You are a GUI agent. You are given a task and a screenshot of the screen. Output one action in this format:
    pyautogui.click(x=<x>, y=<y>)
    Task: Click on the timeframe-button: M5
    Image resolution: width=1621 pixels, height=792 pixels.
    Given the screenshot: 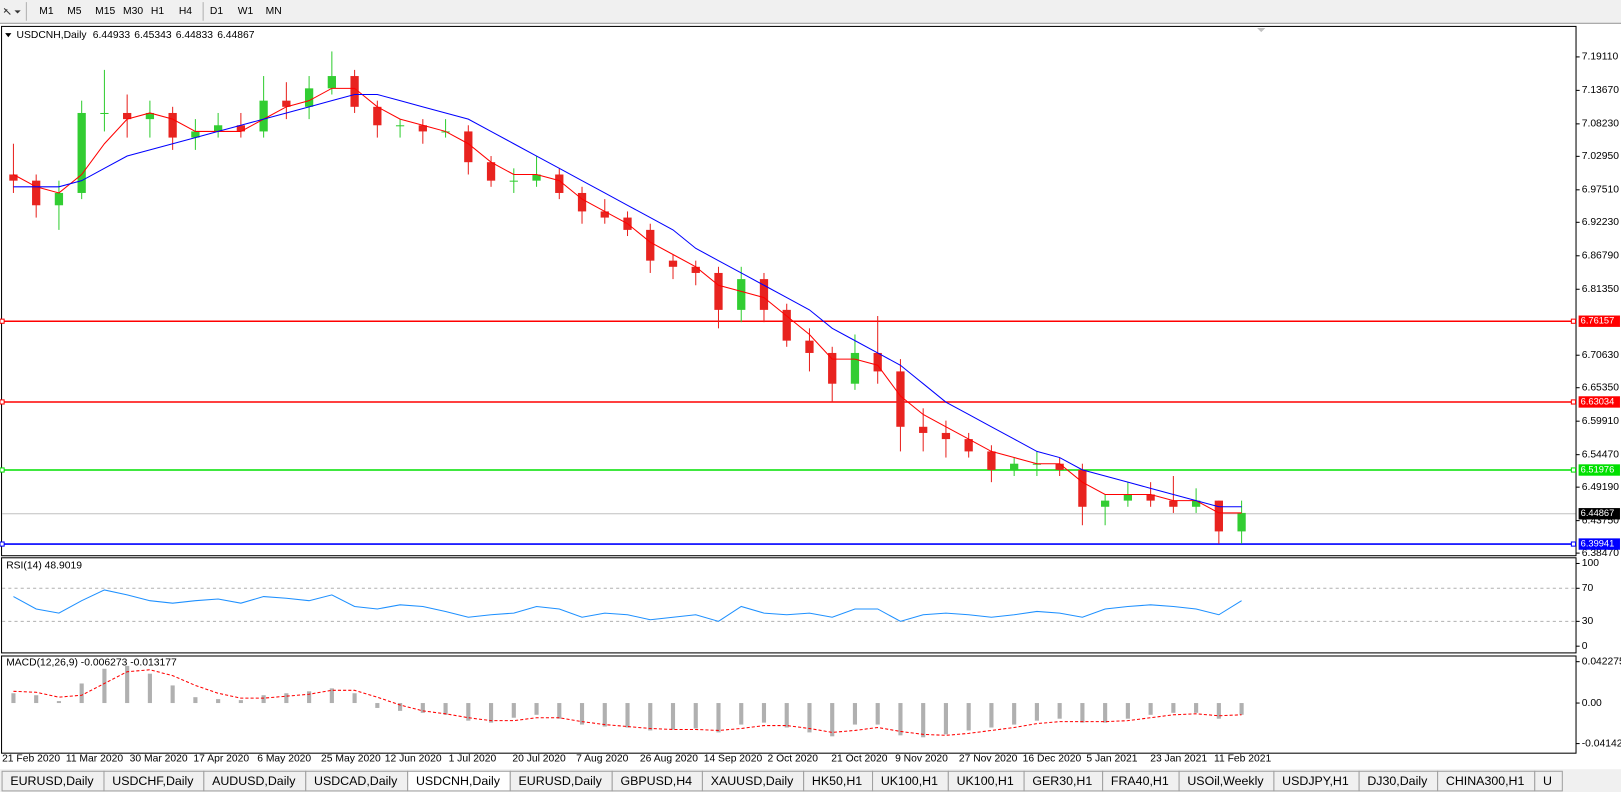 What is the action you would take?
    pyautogui.click(x=74, y=11)
    